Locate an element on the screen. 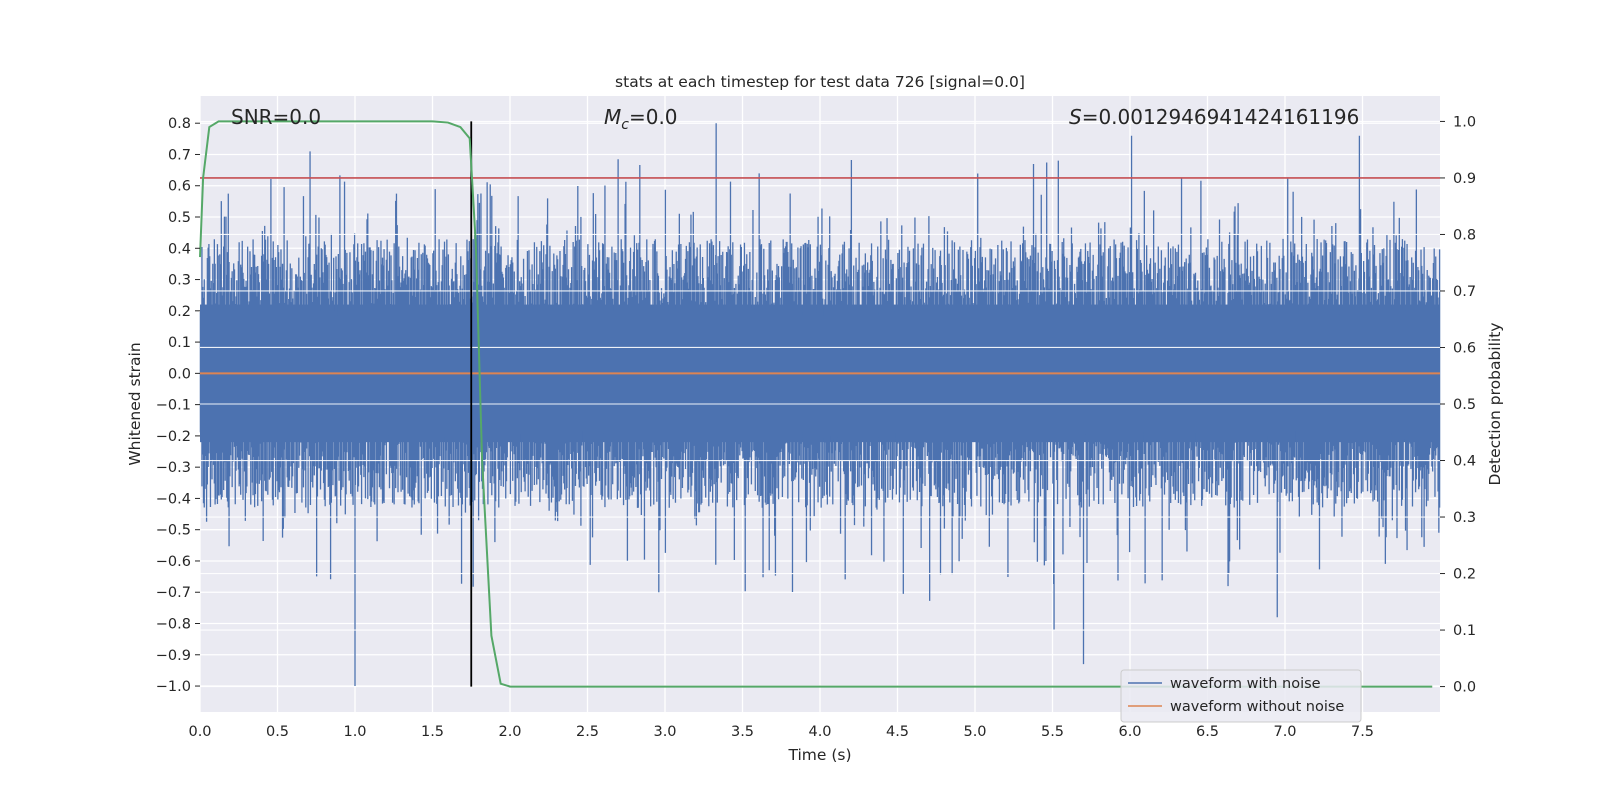 This screenshot has width=1600, height=800. legend-label-waveform-with-noise: waveform with noise is located at coordinates (1245, 684).